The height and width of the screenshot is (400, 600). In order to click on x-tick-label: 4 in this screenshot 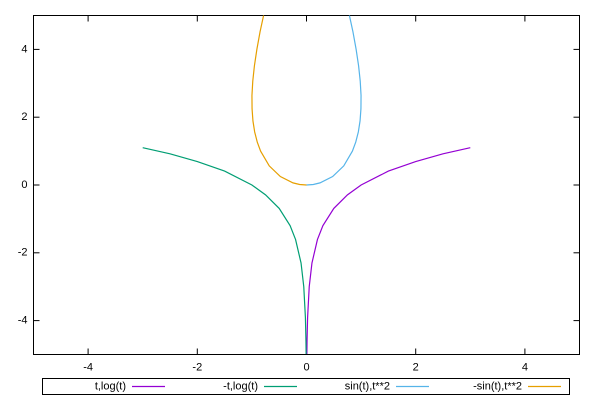, I will do `click(525, 367)`.